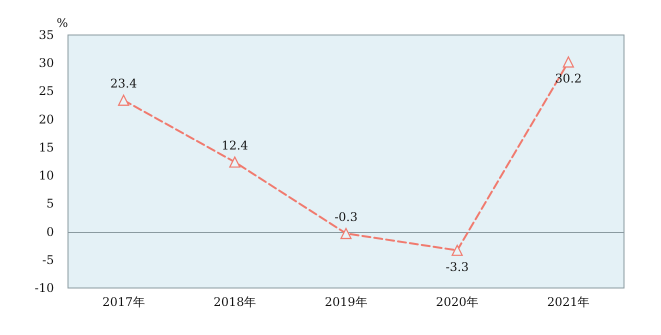 Image resolution: width=661 pixels, height=335 pixels. I want to click on data-label: 12.4, so click(235, 145).